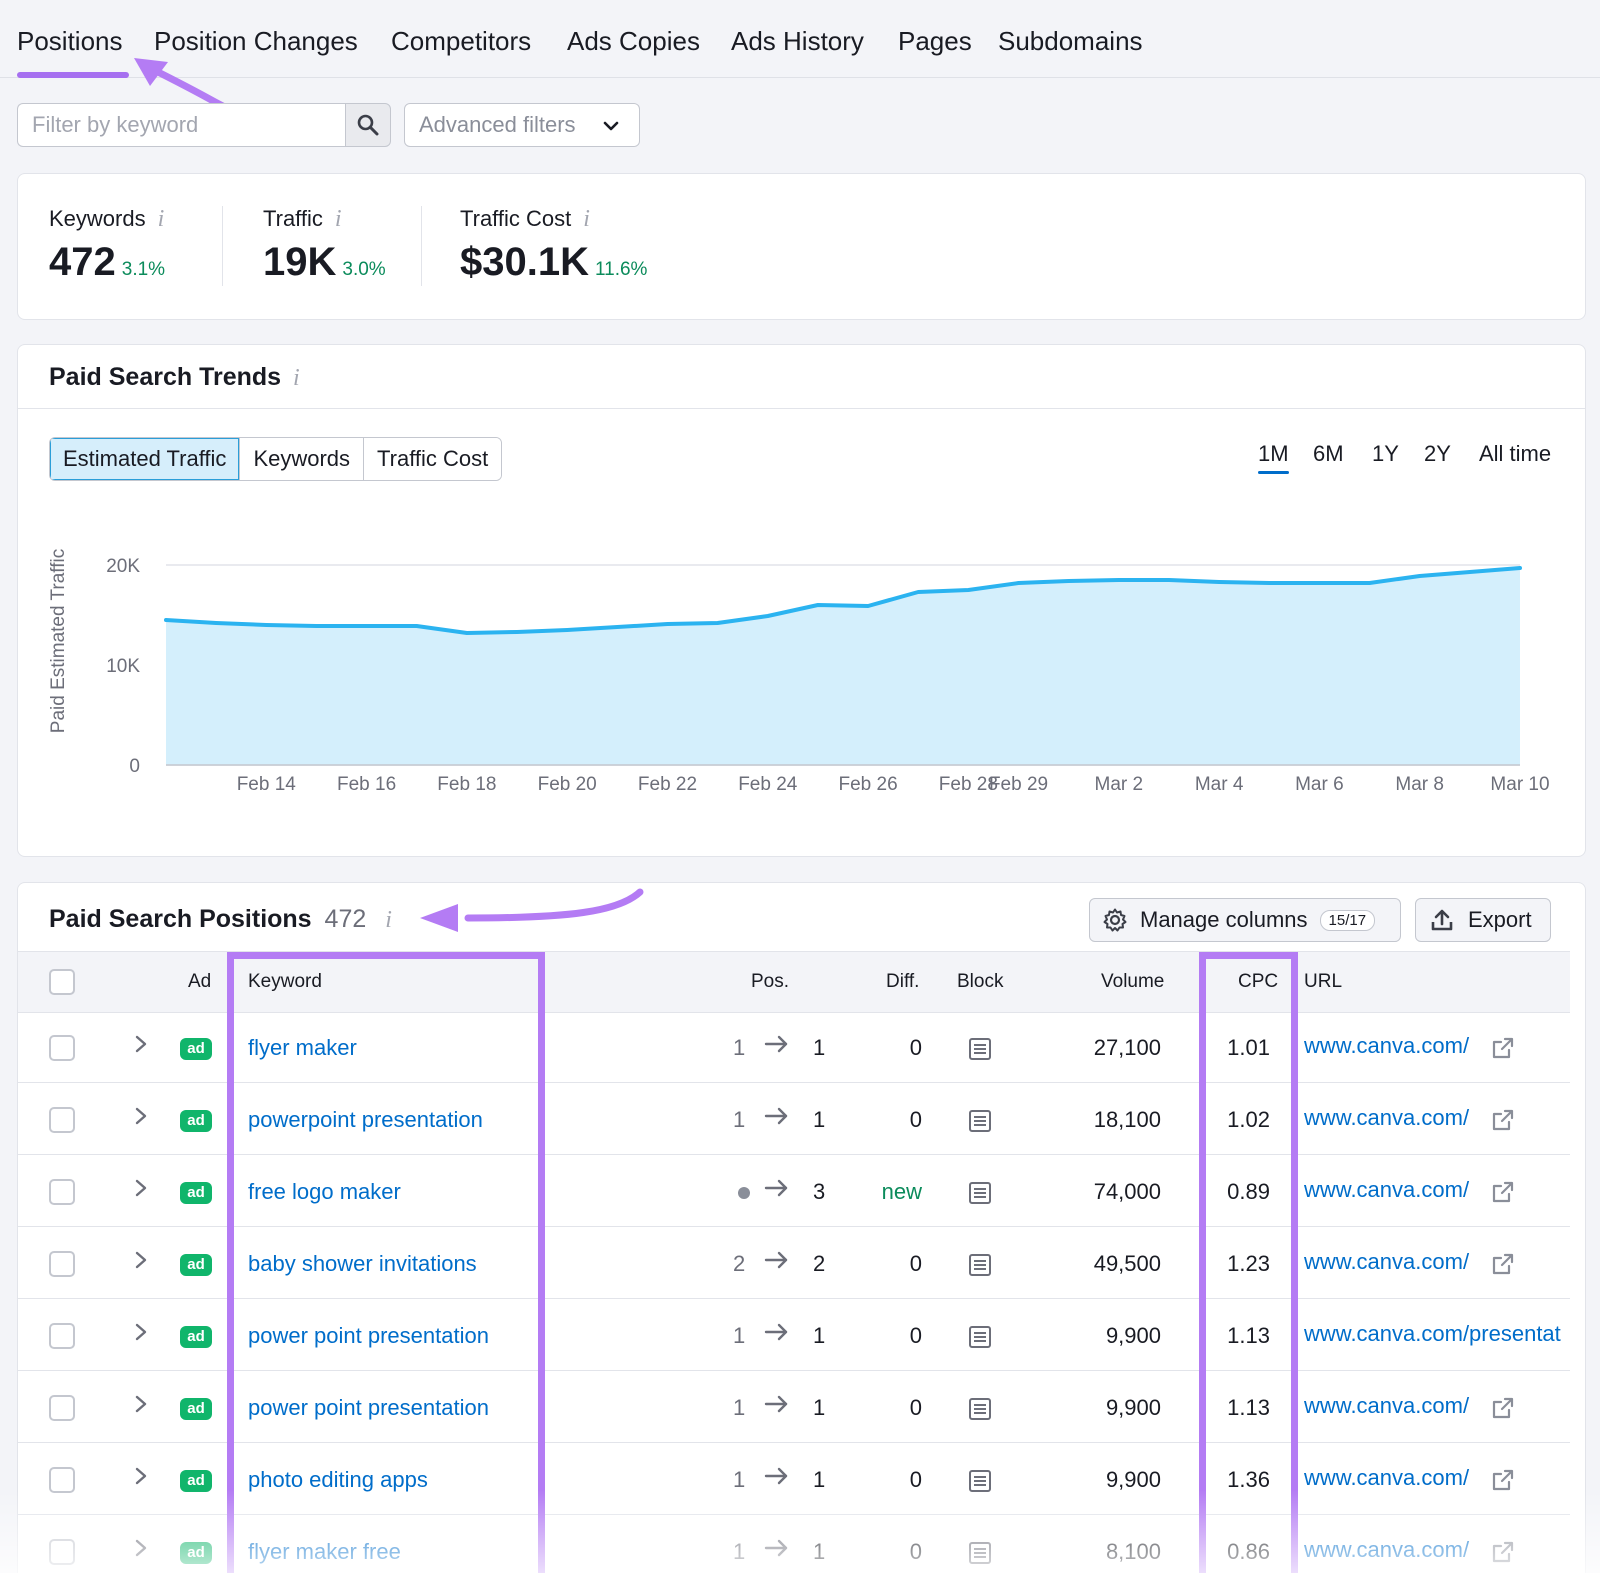 Image resolution: width=1600 pixels, height=1573 pixels. What do you see at coordinates (285, 981) in the screenshot?
I see `col-keyword: Keyword` at bounding box center [285, 981].